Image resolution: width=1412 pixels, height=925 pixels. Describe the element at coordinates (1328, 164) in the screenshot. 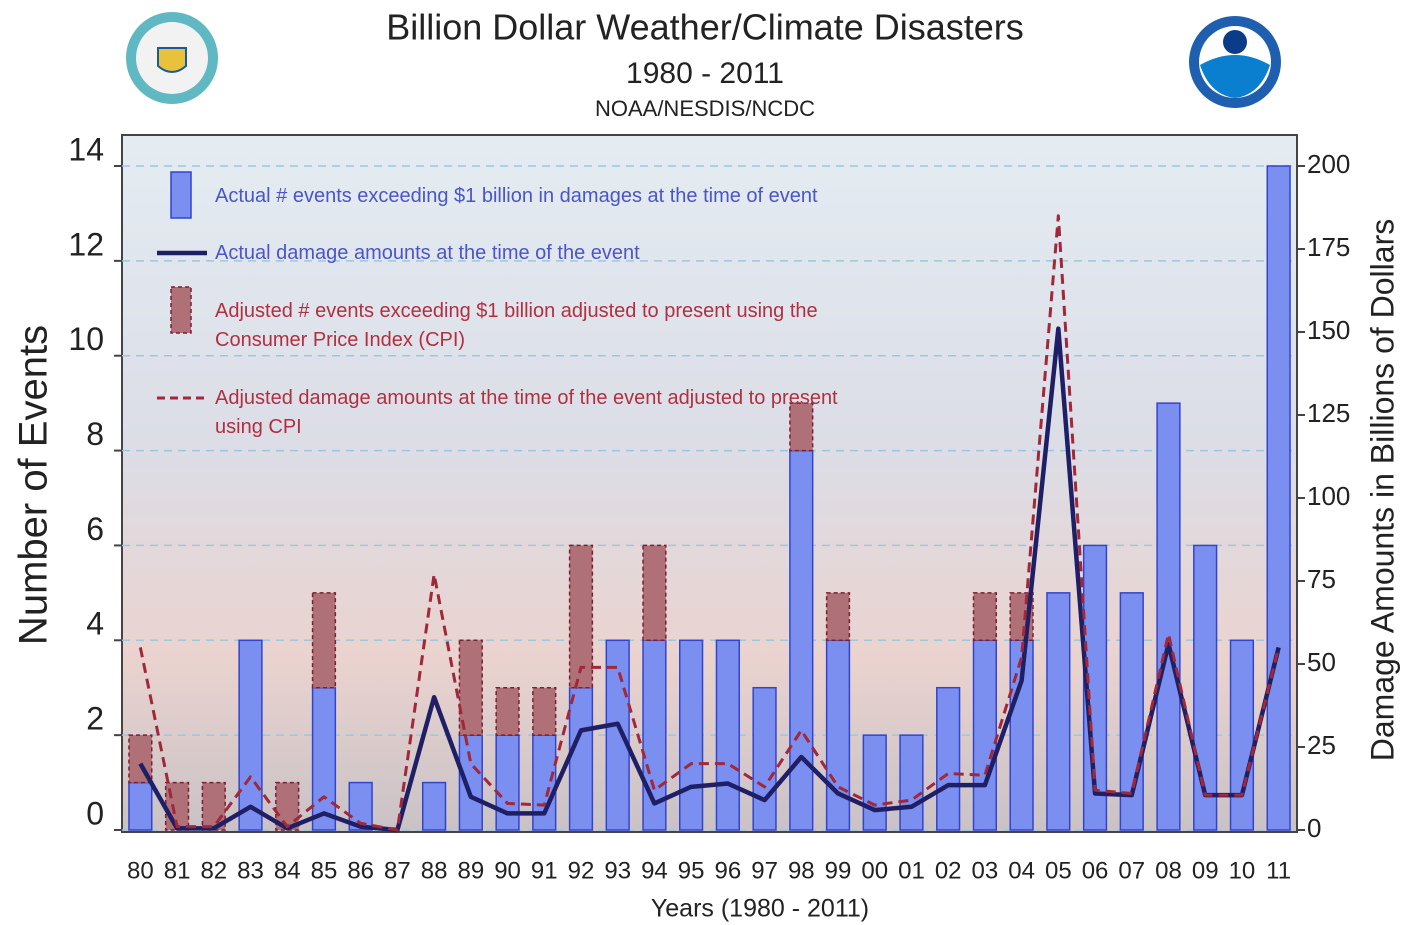

I see `y2-tick-label: 200` at that location.